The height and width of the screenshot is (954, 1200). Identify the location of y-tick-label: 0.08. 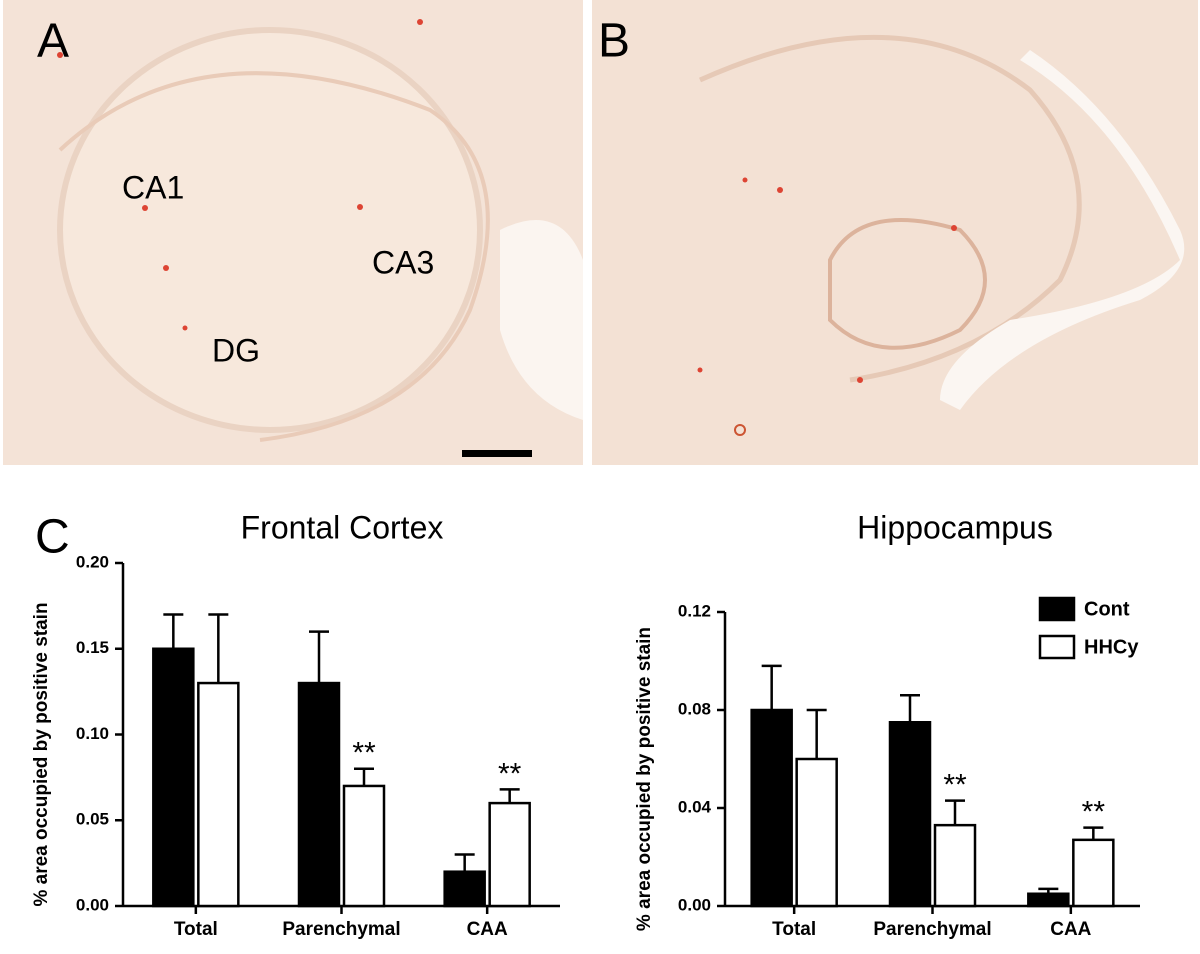
(694, 708).